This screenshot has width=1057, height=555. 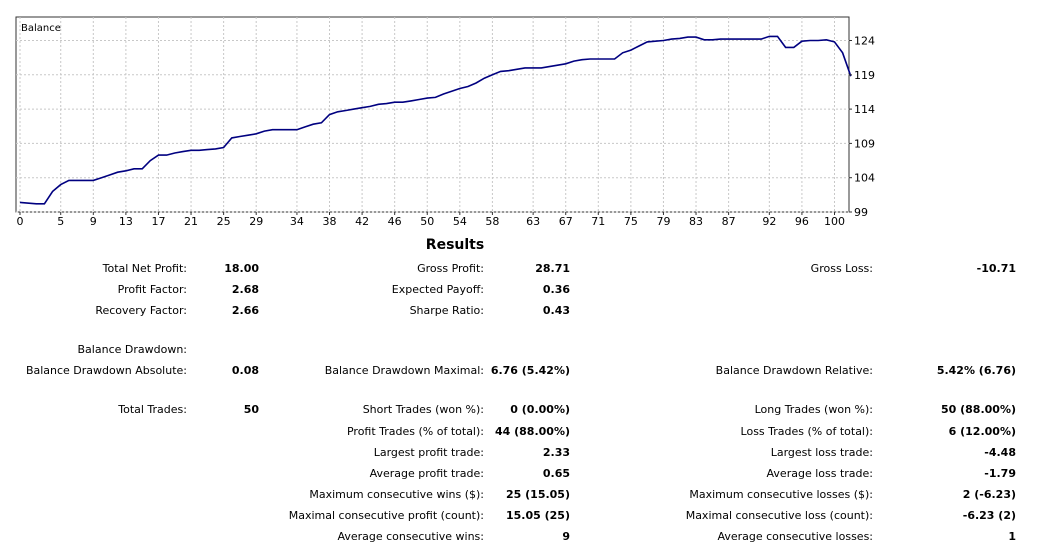 I want to click on result-value: 2 (-6.23), so click(x=989, y=494).